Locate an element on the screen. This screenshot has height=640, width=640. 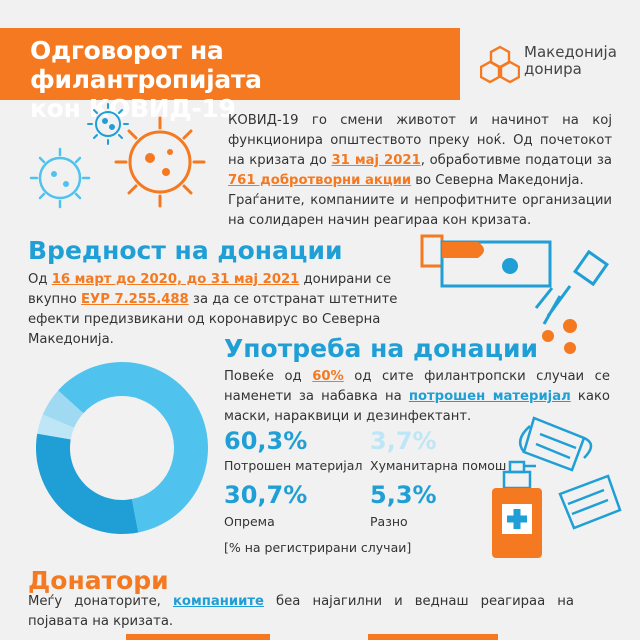
usage-material: потрошен материјал is located at coordinates (489, 396).